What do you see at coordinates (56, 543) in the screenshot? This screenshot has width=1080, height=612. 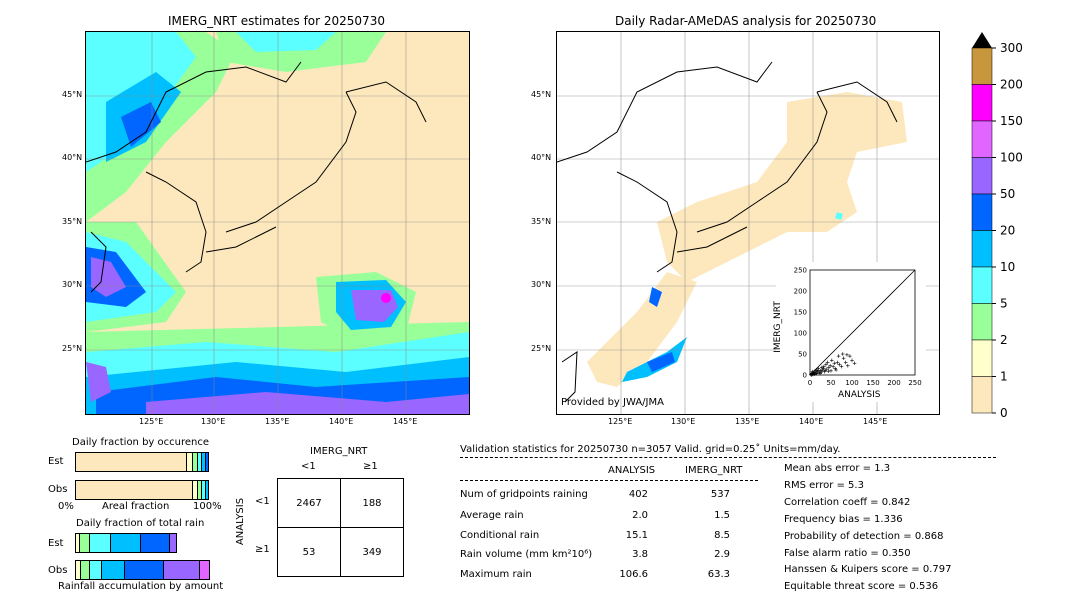 I see `total-rain-row-est: Est` at bounding box center [56, 543].